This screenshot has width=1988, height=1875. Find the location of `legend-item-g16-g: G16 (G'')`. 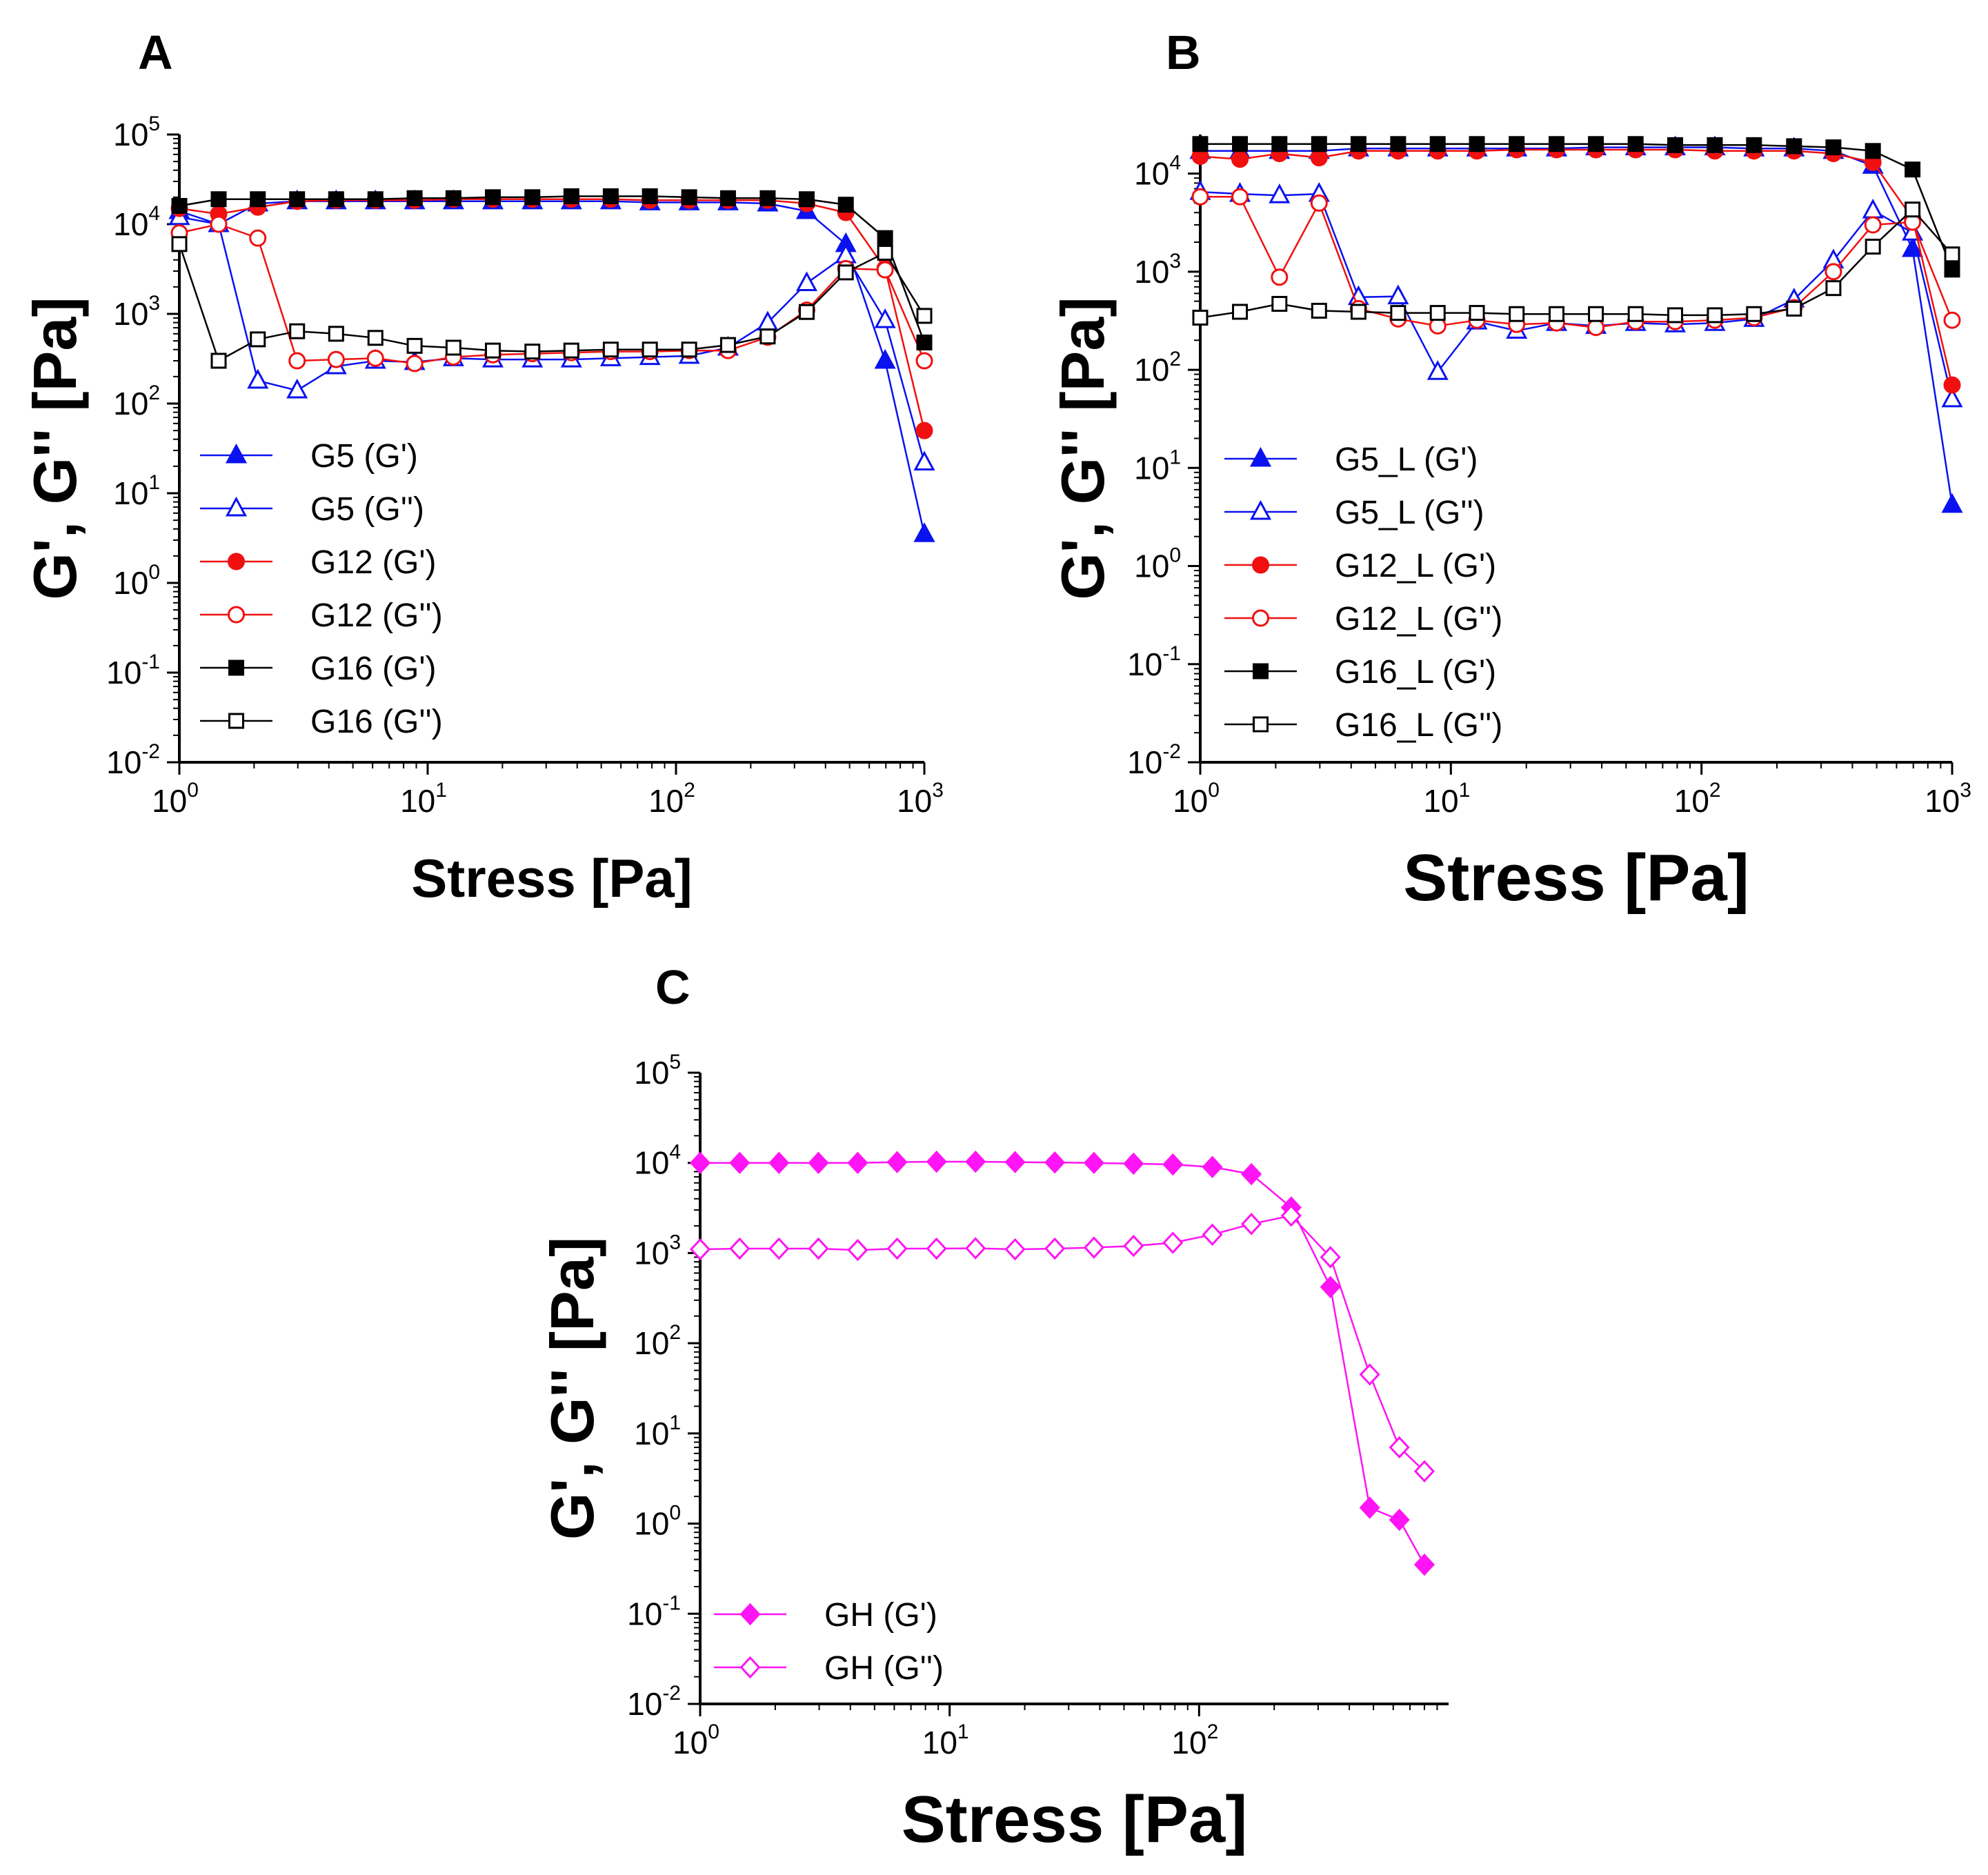

legend-item-g16-g: G16 (G'') is located at coordinates (321, 722).